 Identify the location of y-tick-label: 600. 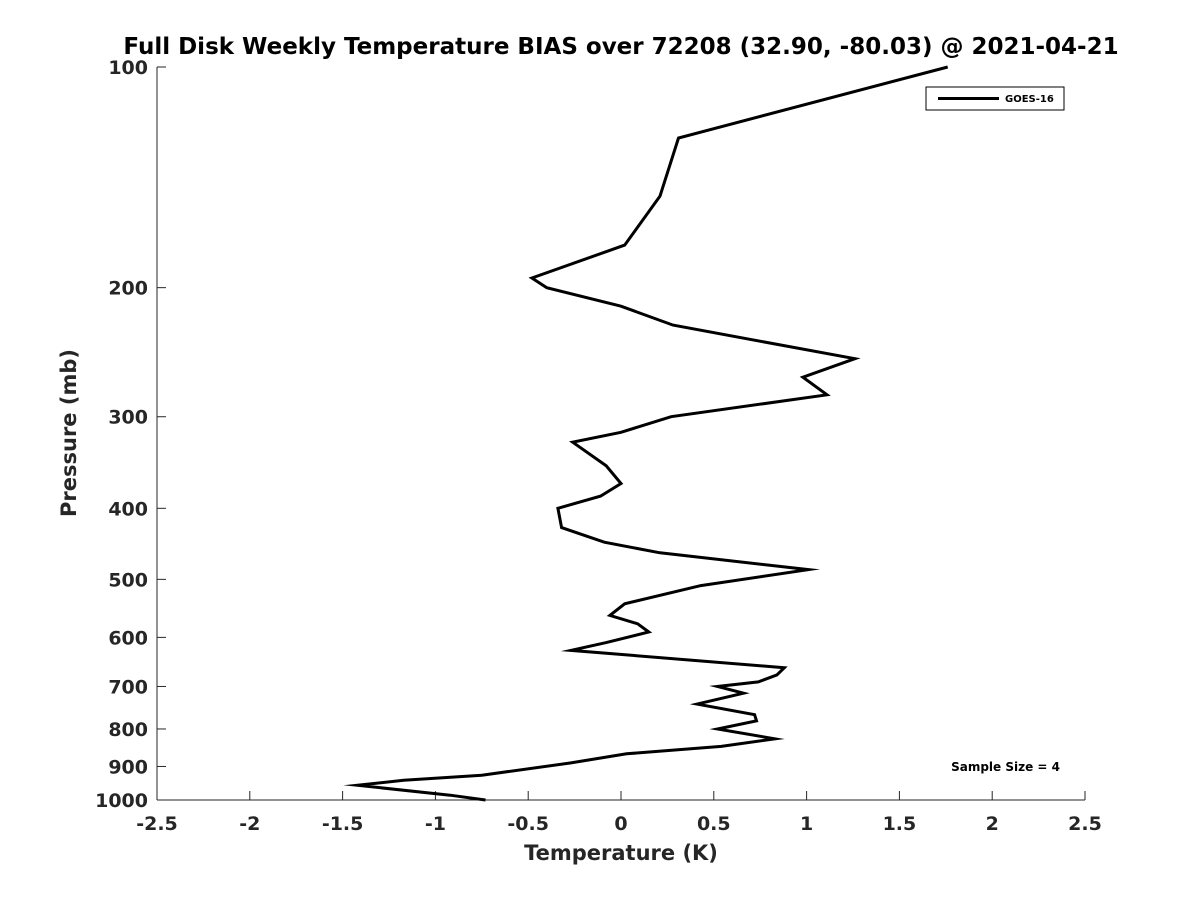
(128, 638).